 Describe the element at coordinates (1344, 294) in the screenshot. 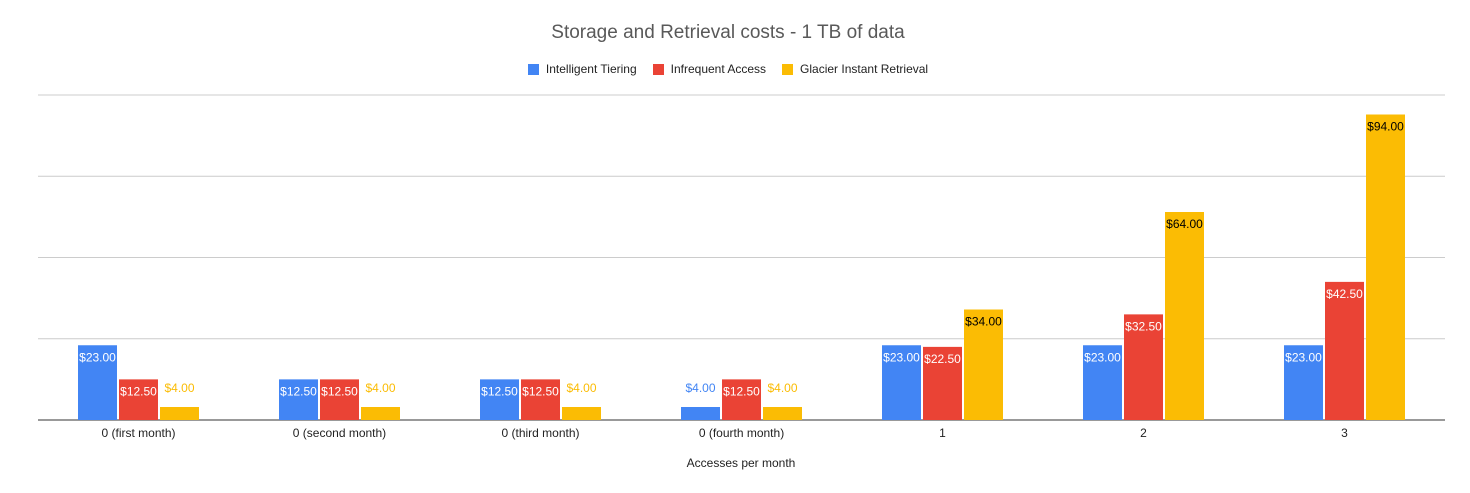

I see `data-label: $42.50` at that location.